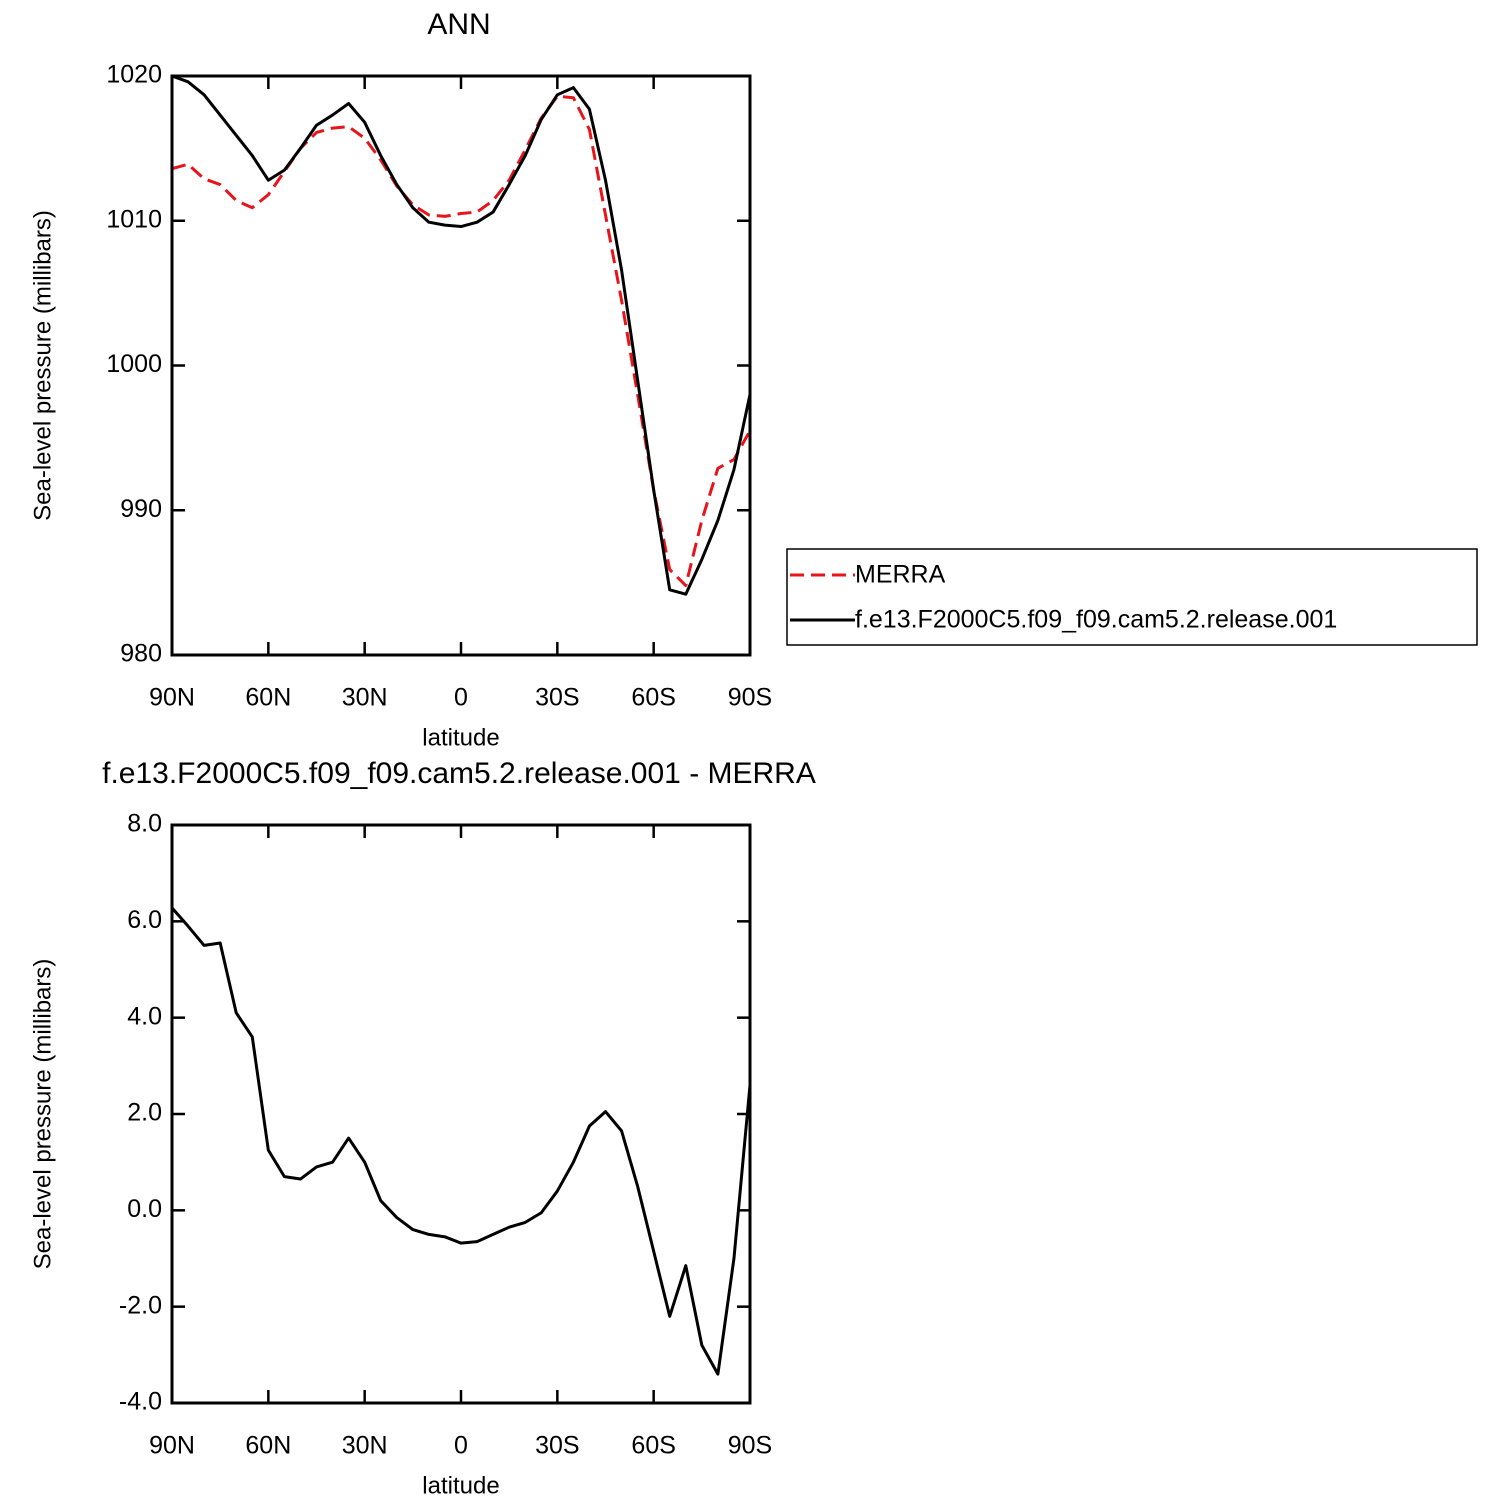 The image size is (1508, 1508). What do you see at coordinates (144, 1209) in the screenshot?
I see `y-tick-label: 0.0` at bounding box center [144, 1209].